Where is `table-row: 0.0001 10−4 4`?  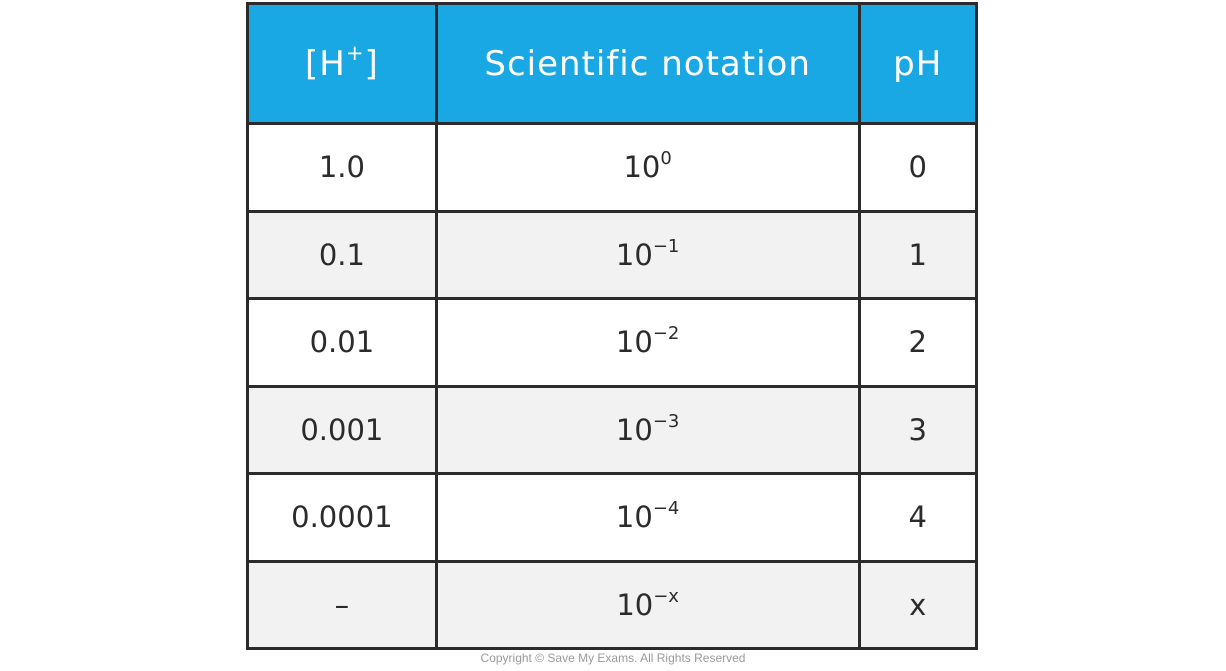
table-row: 0.0001 10−4 4 is located at coordinates (612, 517).